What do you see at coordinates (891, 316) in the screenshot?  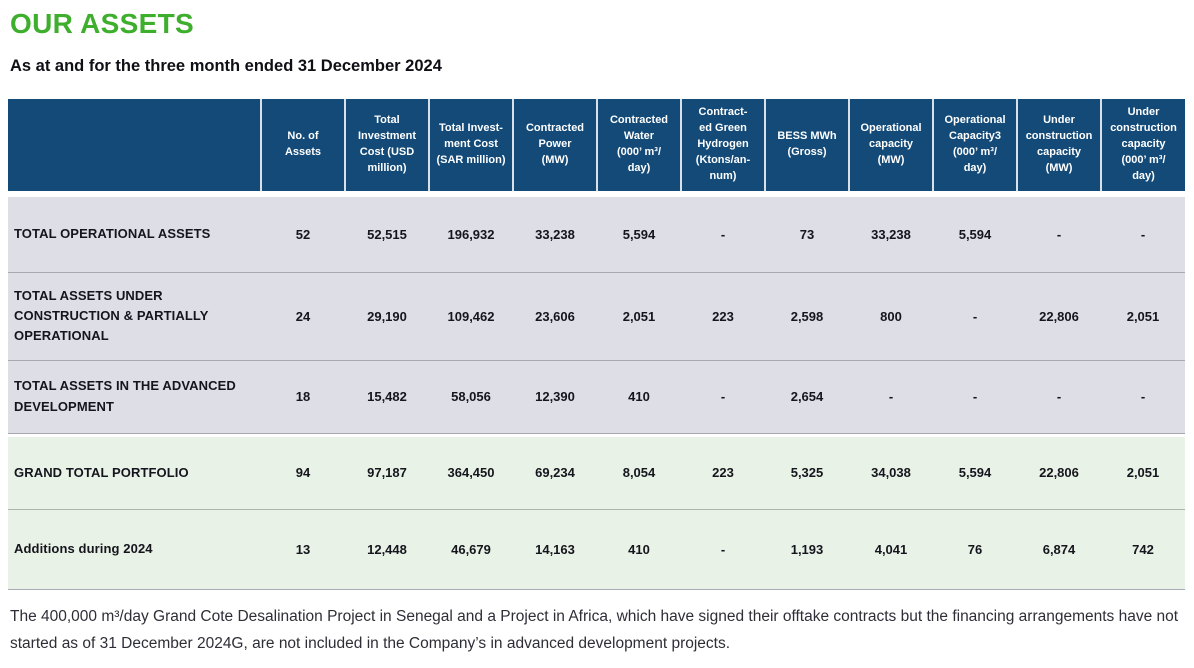 I see `table-cell: 800` at bounding box center [891, 316].